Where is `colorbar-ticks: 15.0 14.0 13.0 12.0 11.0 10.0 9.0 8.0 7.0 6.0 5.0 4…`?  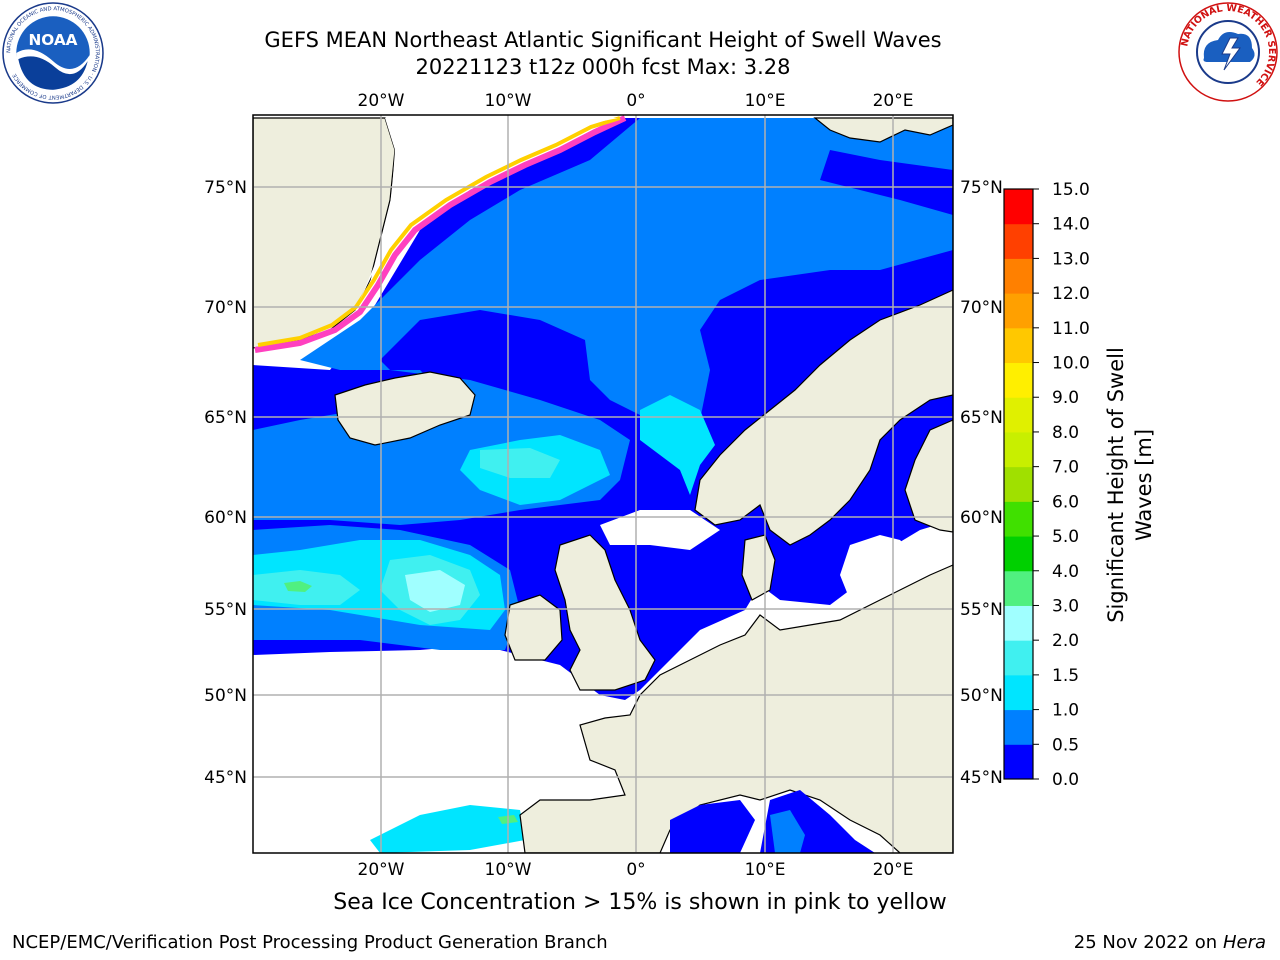 colorbar-ticks: 15.0 14.0 13.0 12.0 11.0 10.0 9.0 8.0 7.0 6.0 5.0 4… is located at coordinates (1061, 485).